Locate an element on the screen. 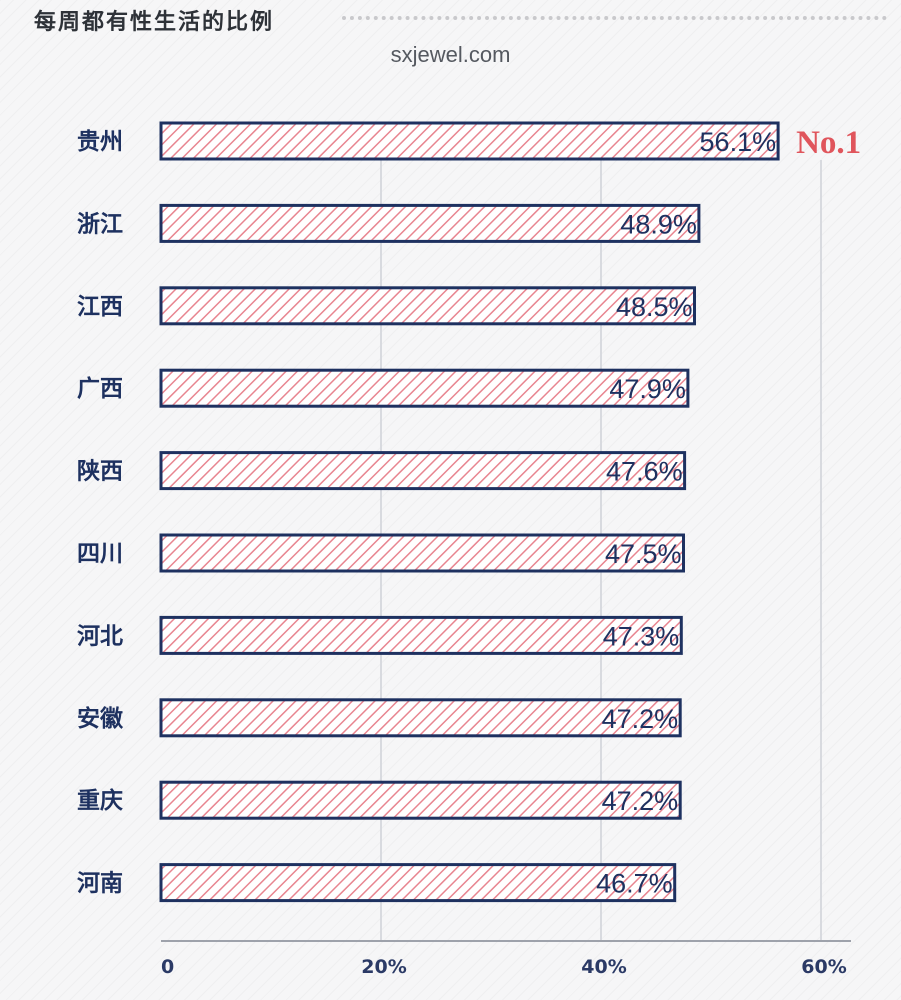 This screenshot has width=901, height=1000. category-label: 陕西 is located at coordinates (100, 471).